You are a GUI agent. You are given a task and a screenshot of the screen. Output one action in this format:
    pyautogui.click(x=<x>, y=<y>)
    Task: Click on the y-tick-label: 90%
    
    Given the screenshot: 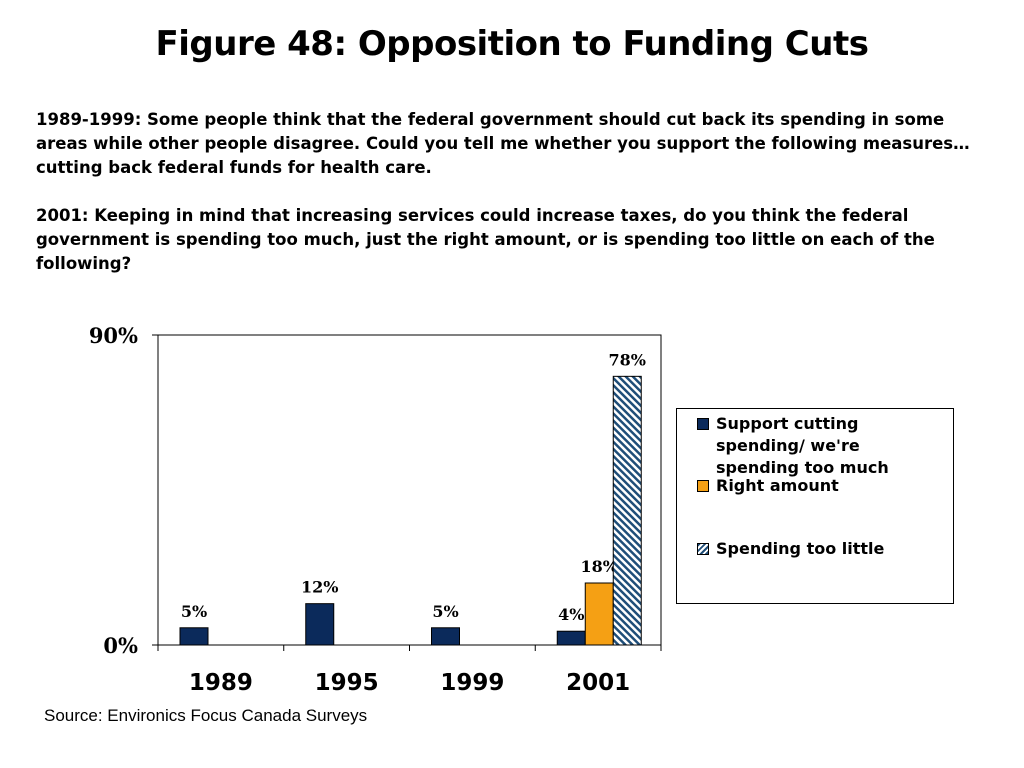 What is the action you would take?
    pyautogui.click(x=113, y=335)
    